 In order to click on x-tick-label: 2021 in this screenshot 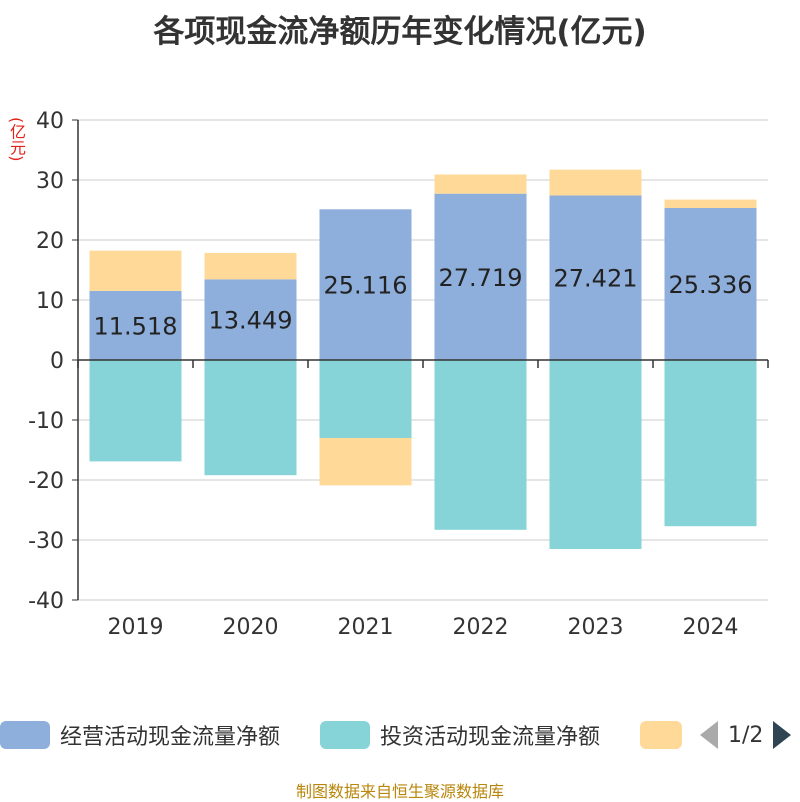, I will do `click(366, 627)`.